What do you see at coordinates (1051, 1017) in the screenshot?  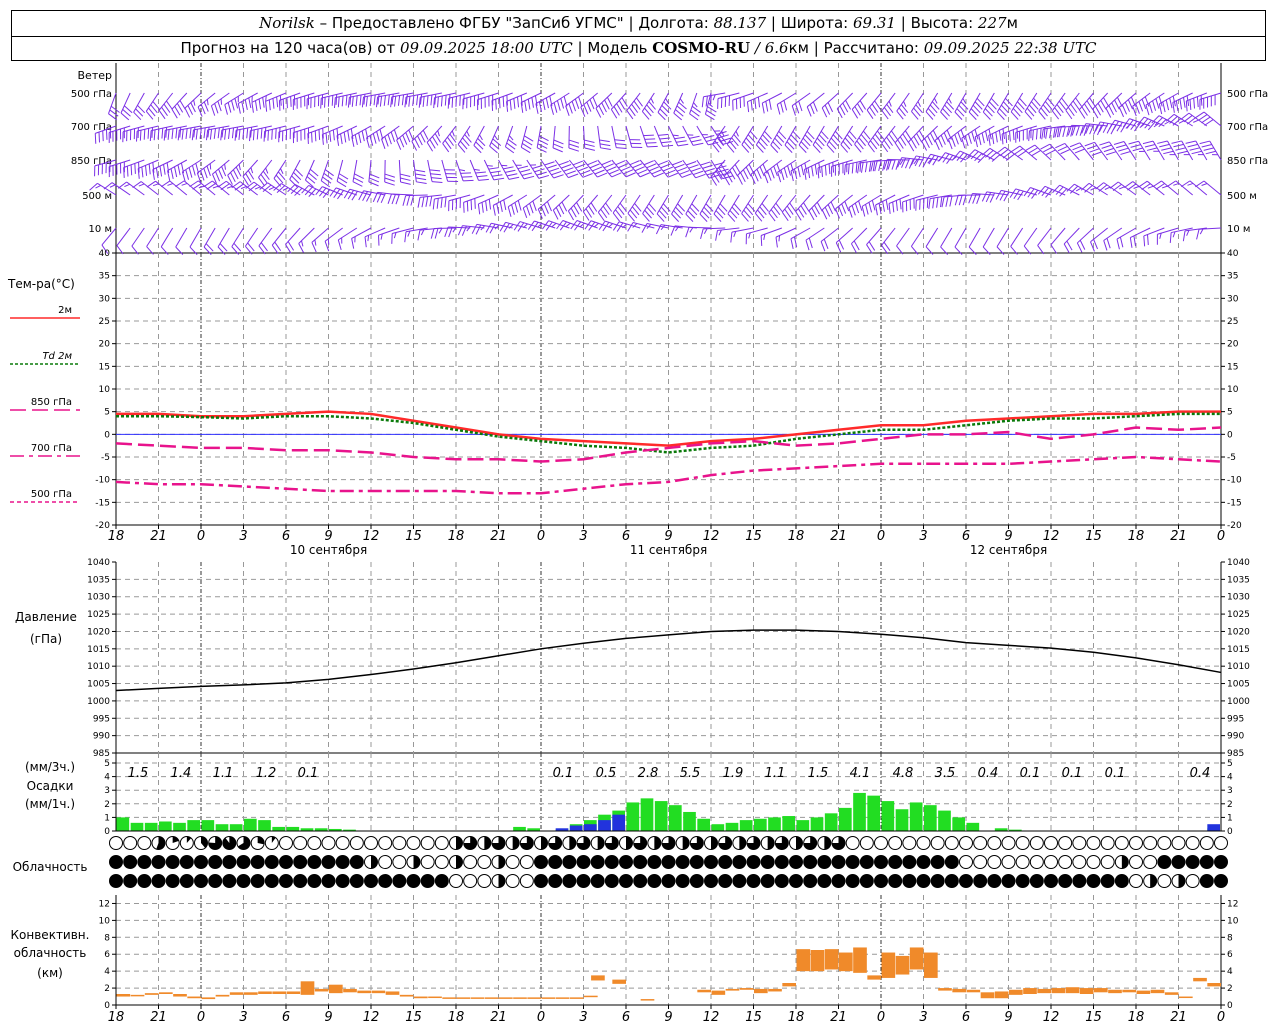 I see `x-tick-label-bottom: 12` at bounding box center [1051, 1017].